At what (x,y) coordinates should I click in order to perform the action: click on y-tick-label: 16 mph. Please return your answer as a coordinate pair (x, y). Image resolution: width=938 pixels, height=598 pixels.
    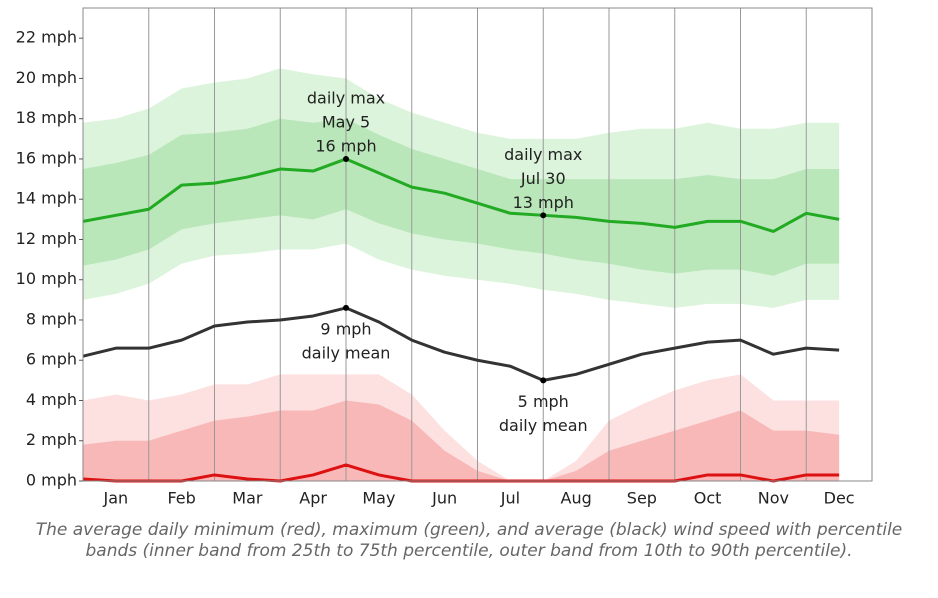
    Looking at the image, I should click on (46, 157).